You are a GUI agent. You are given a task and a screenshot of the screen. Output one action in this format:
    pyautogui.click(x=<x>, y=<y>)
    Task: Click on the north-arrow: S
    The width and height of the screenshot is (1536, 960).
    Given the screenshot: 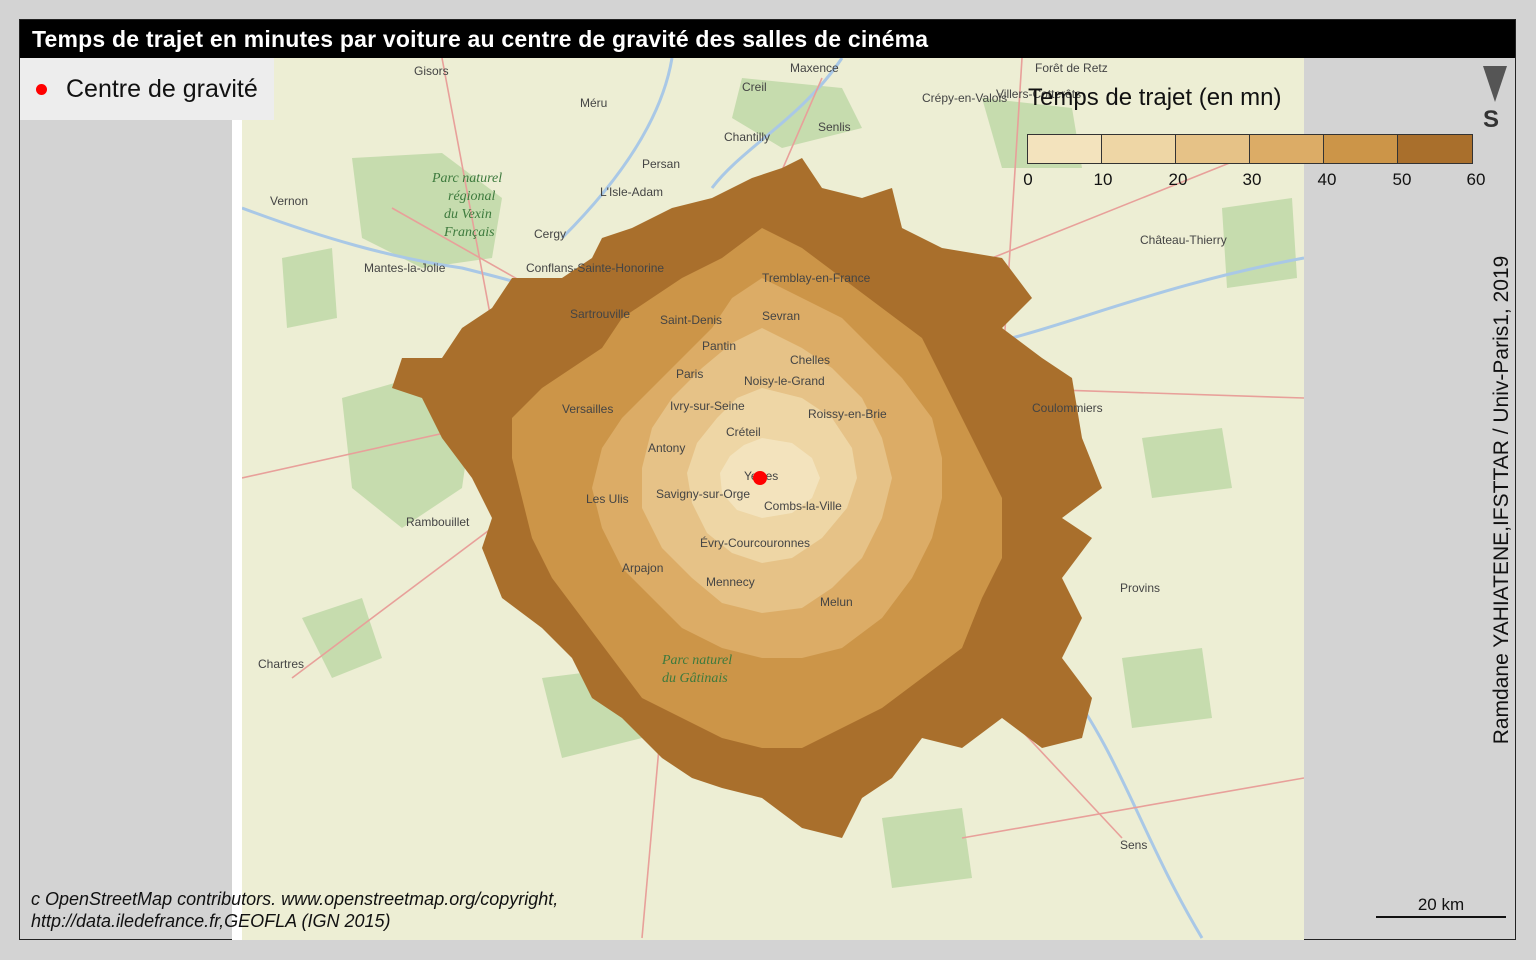 What is the action you would take?
    pyautogui.click(x=1495, y=101)
    